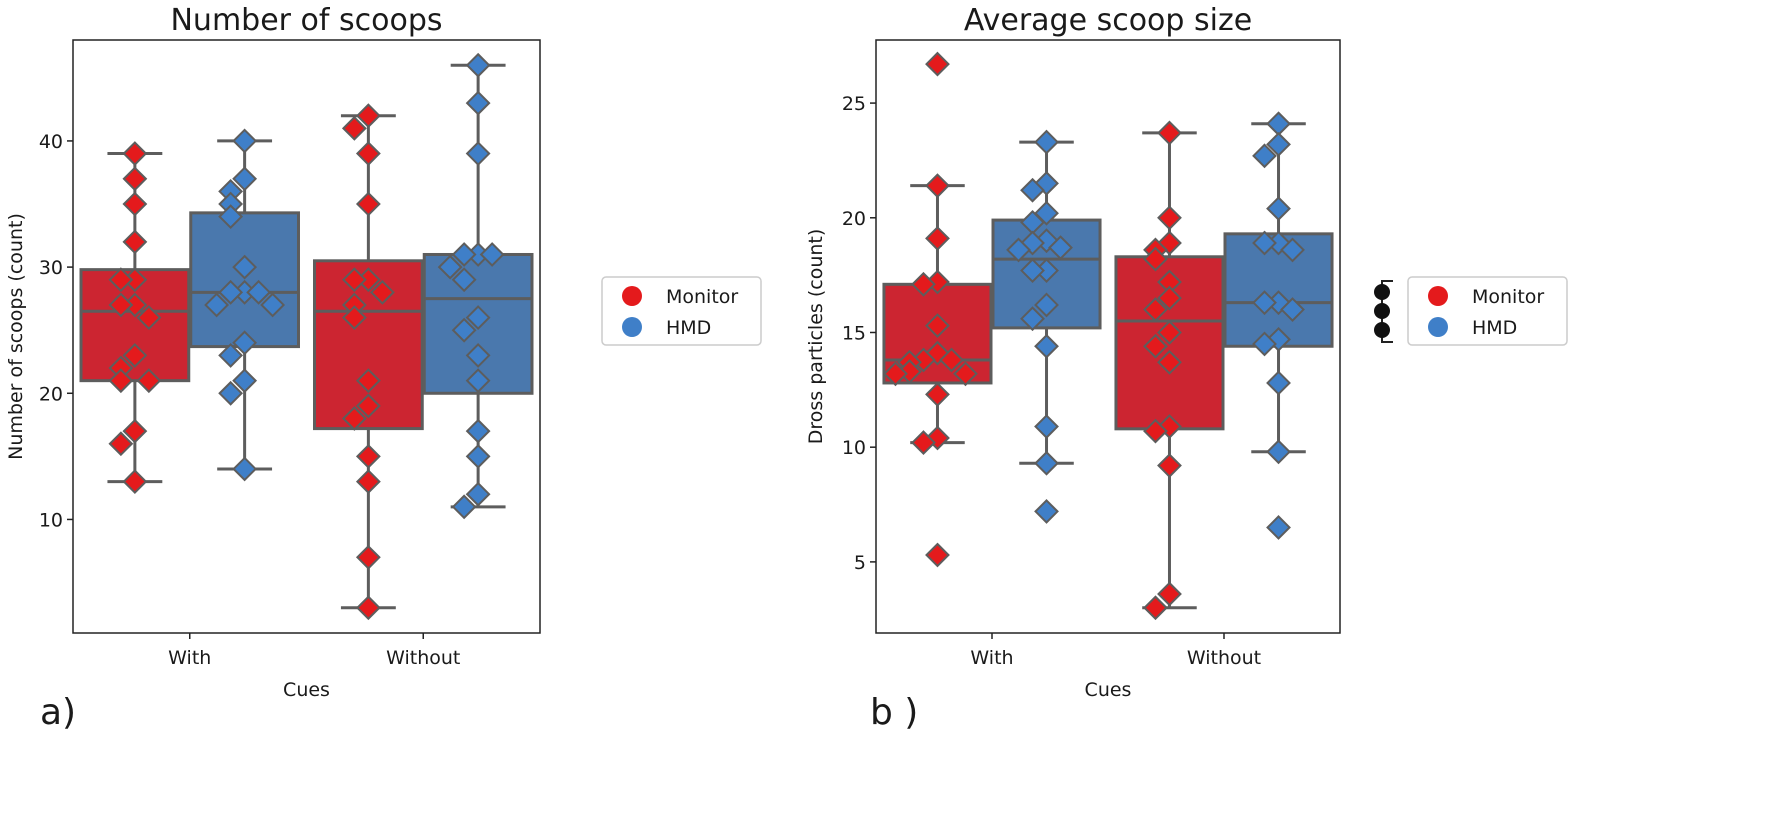  Describe the element at coordinates (632, 296) in the screenshot. I see `legend-marker-monitor` at that location.